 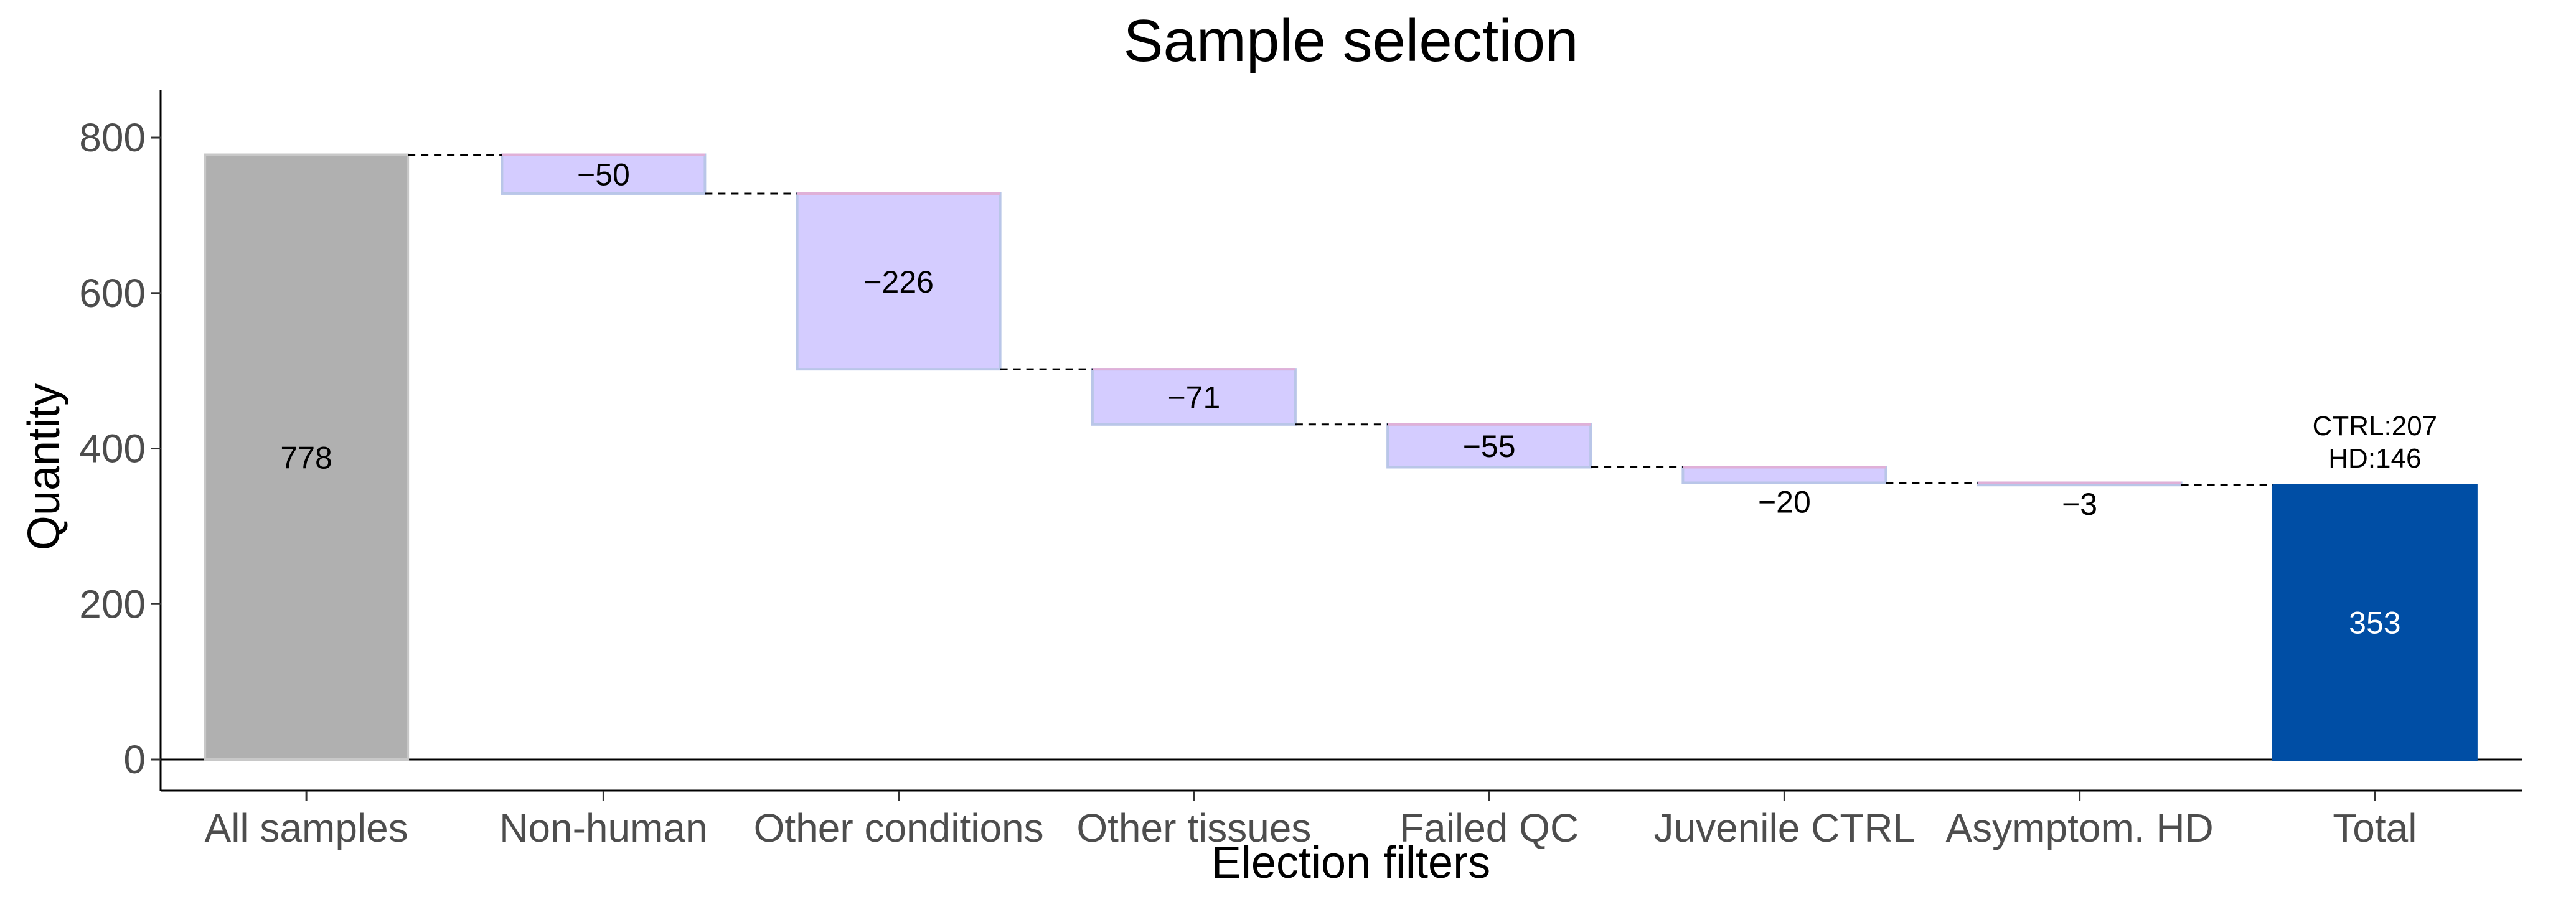 I want to click on data-label: −50, so click(x=603, y=174).